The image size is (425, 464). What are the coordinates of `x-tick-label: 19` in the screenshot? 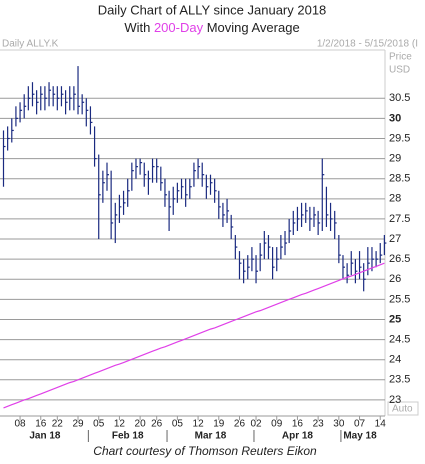 It's located at (219, 424).